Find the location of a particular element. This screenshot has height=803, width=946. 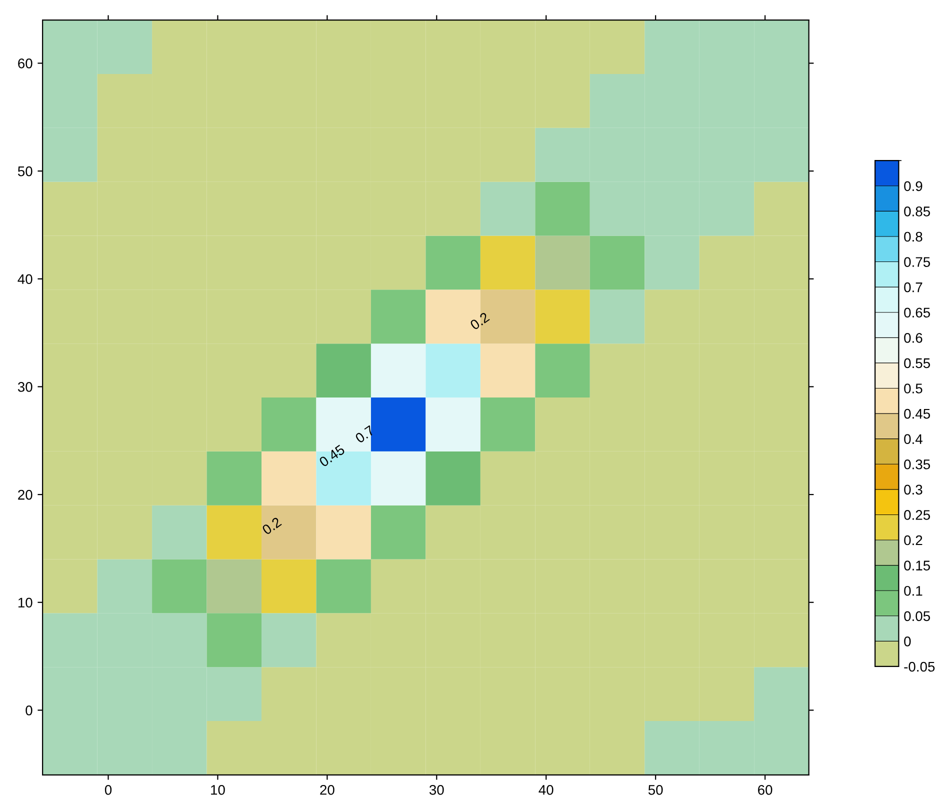

x-tick-label: 60 is located at coordinates (765, 789).